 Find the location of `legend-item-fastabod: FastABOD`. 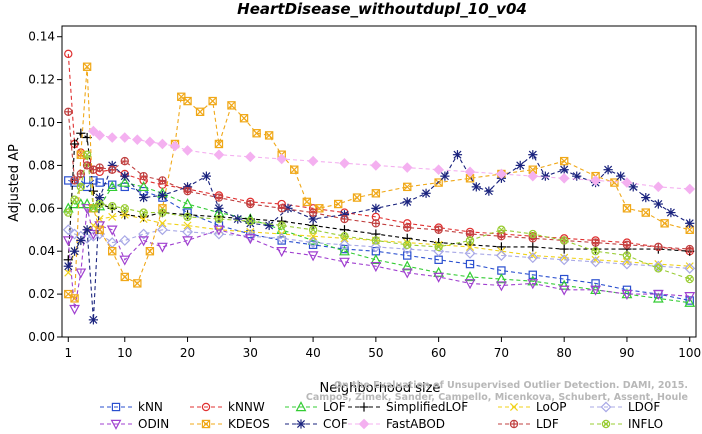

legend-item-fastabod: FastABOD is located at coordinates (396, 424).